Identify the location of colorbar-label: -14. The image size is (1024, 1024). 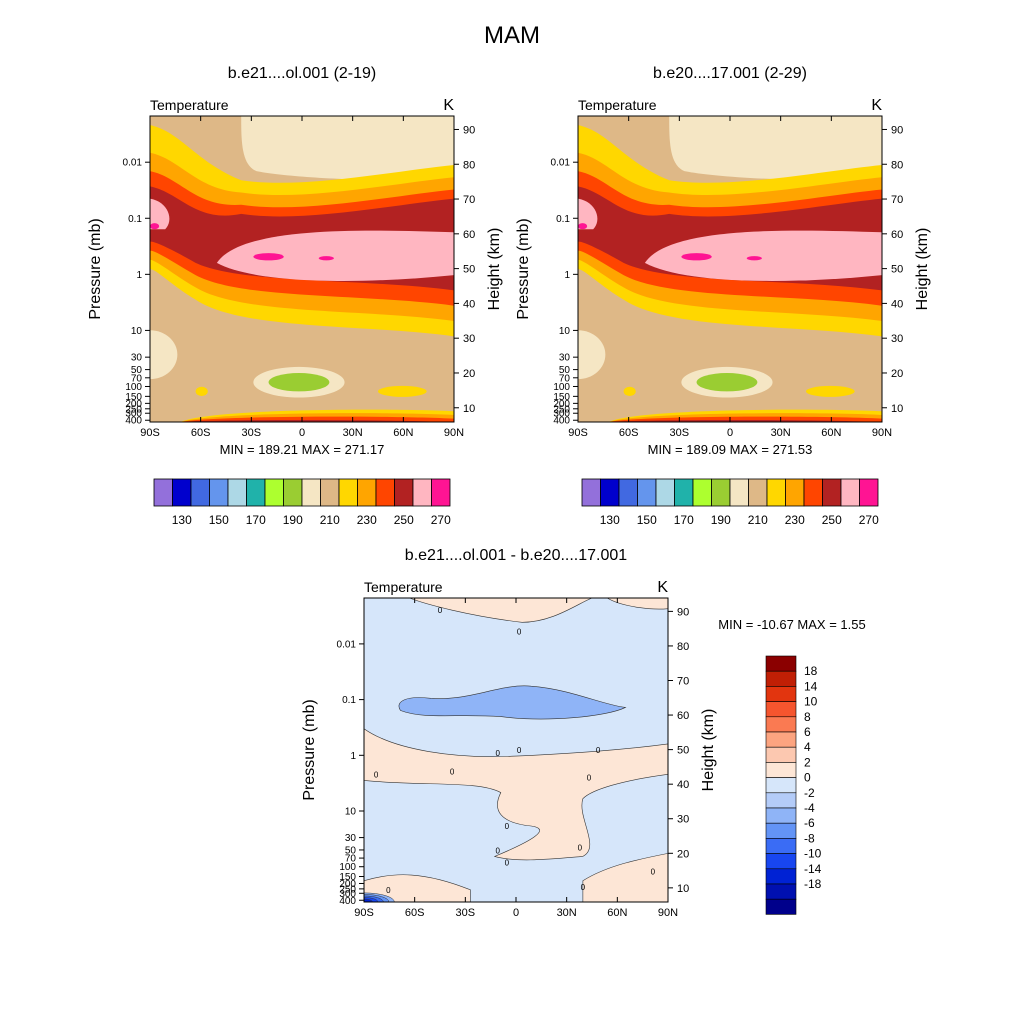
(813, 869).